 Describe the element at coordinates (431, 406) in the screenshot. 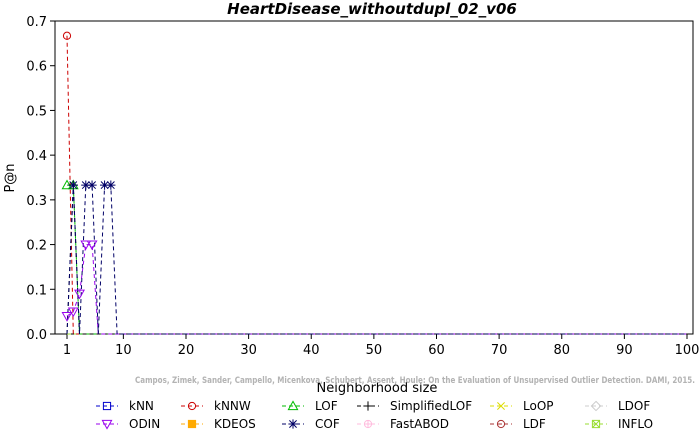

I see `legend-label: SimplifiedLOF` at that location.